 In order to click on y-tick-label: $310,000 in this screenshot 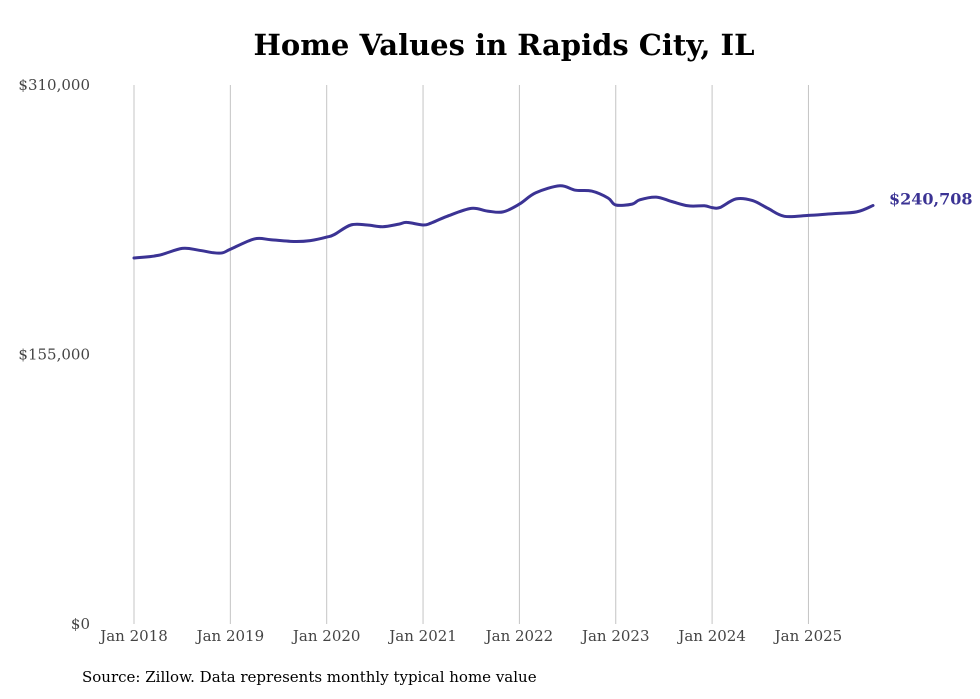, I will do `click(54, 85)`.